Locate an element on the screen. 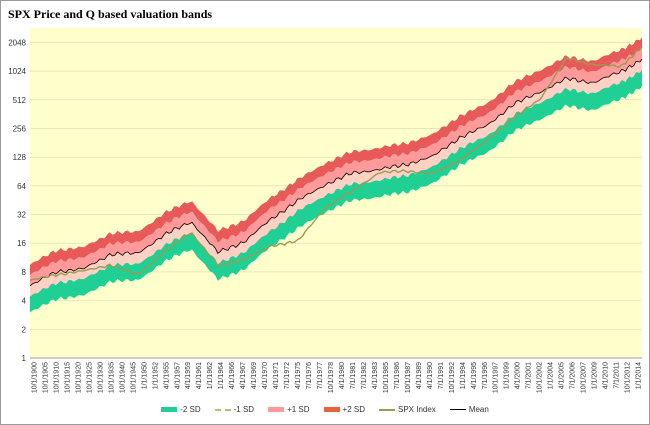 Image resolution: width=650 pixels, height=425 pixels. x-tick-label: 10/1/1900 is located at coordinates (35, 377).